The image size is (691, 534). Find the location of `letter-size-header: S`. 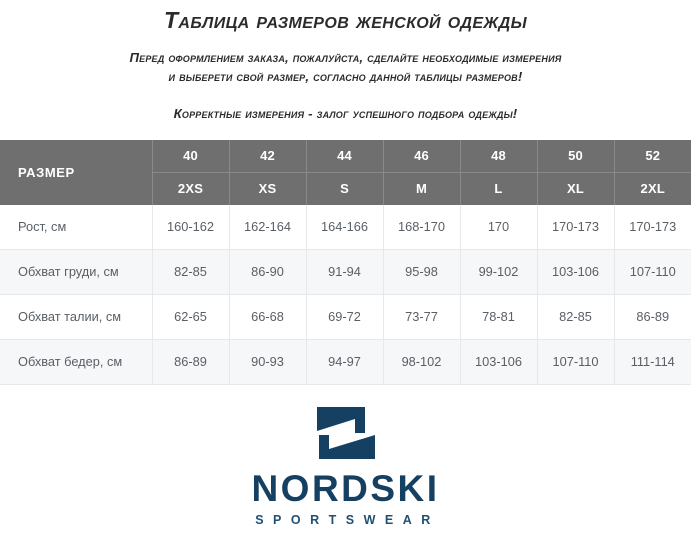

letter-size-header: S is located at coordinates (345, 188).